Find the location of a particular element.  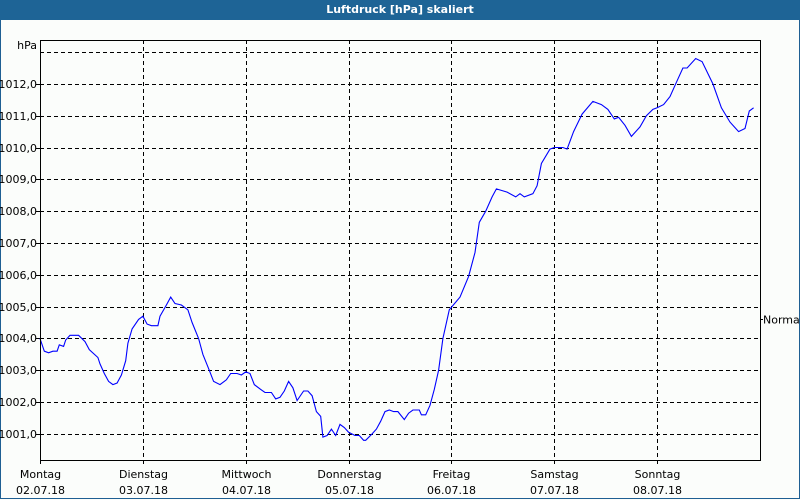

x-tick-label-date: 05.07.18 is located at coordinates (349, 490).